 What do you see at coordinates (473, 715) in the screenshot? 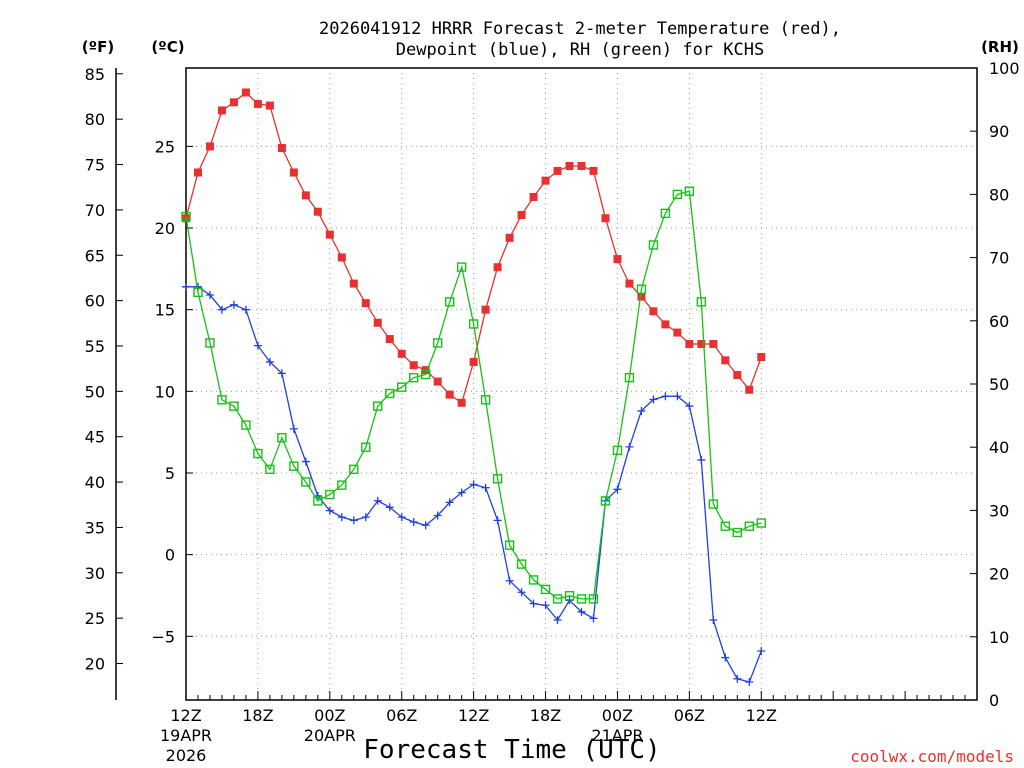
I see `x-tick-label: 12Z` at bounding box center [473, 715].